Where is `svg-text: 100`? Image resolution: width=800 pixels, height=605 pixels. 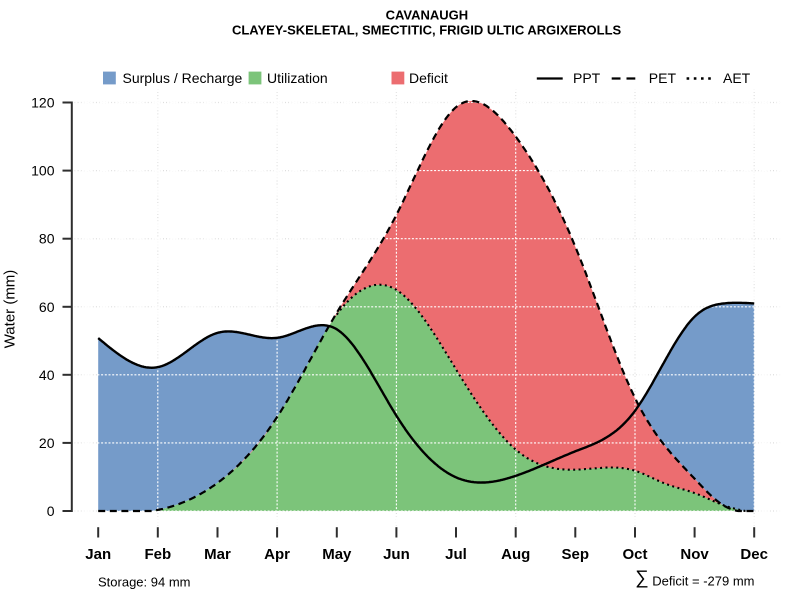
svg-text: 100 is located at coordinates (43, 171).